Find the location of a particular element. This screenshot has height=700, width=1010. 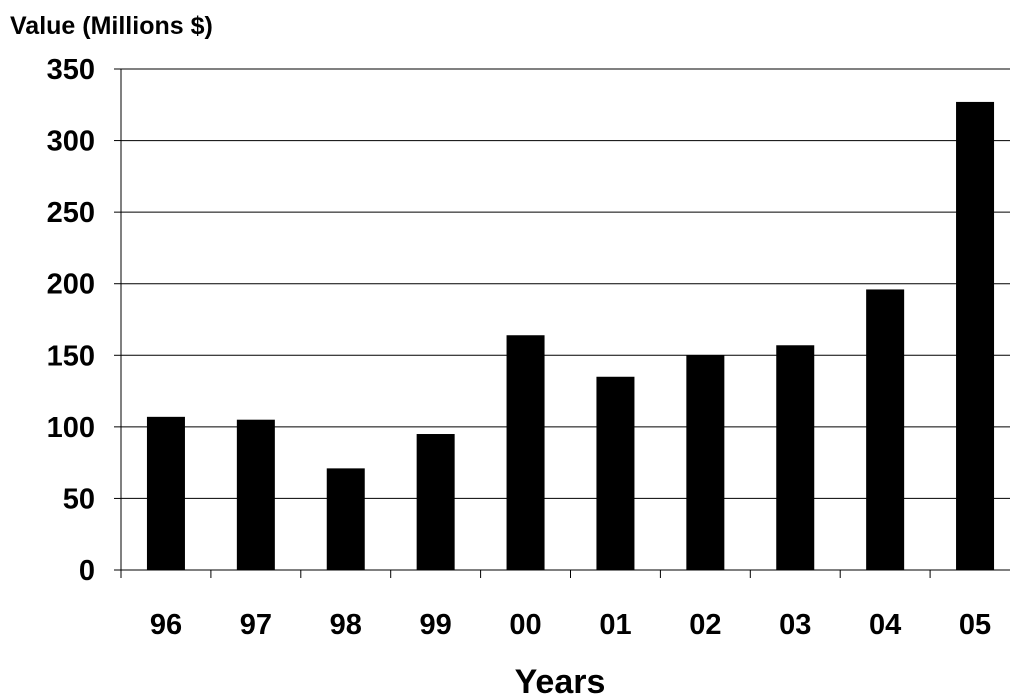

x-tick-label: 02 is located at coordinates (705, 625).